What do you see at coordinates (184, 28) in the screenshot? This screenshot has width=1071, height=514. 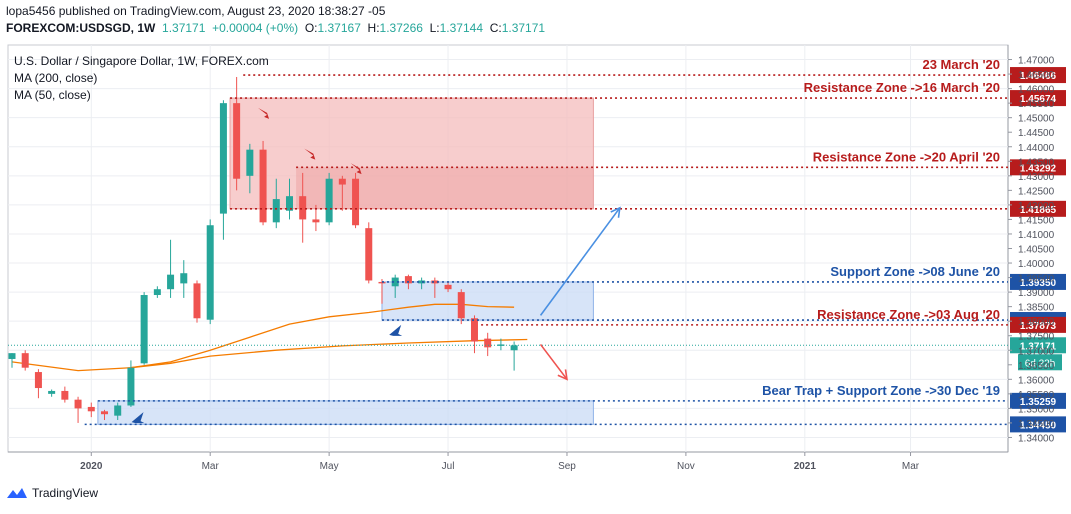 I see `last-price: 1.37171` at bounding box center [184, 28].